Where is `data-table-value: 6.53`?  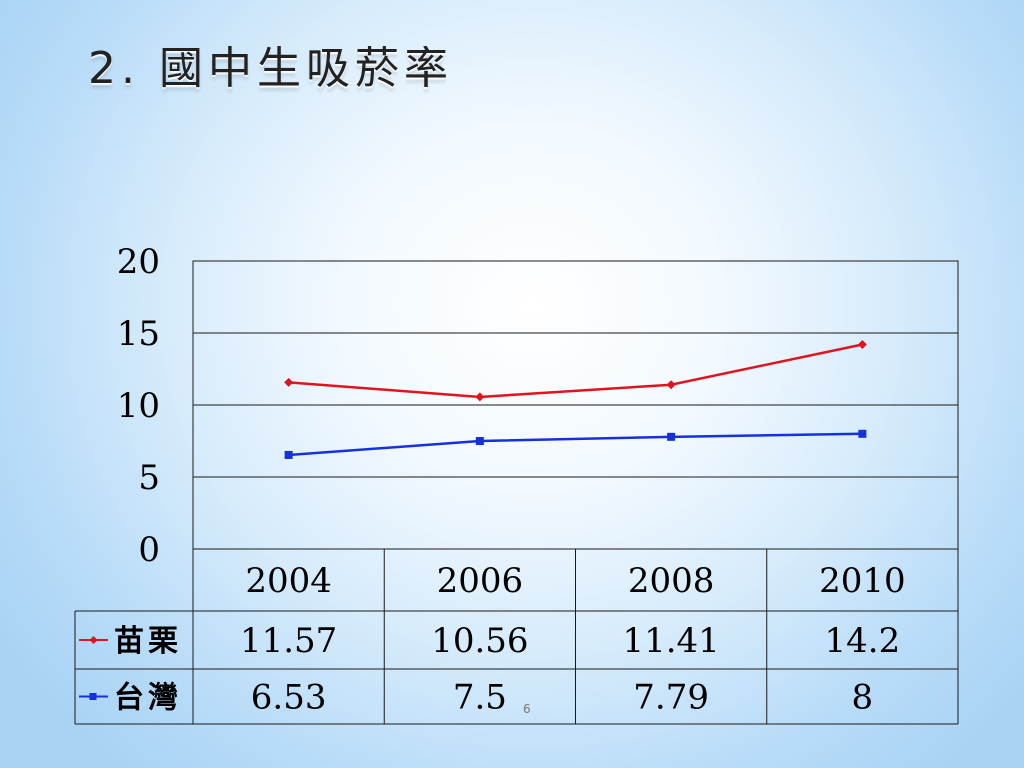
data-table-value: 6.53 is located at coordinates (289, 698).